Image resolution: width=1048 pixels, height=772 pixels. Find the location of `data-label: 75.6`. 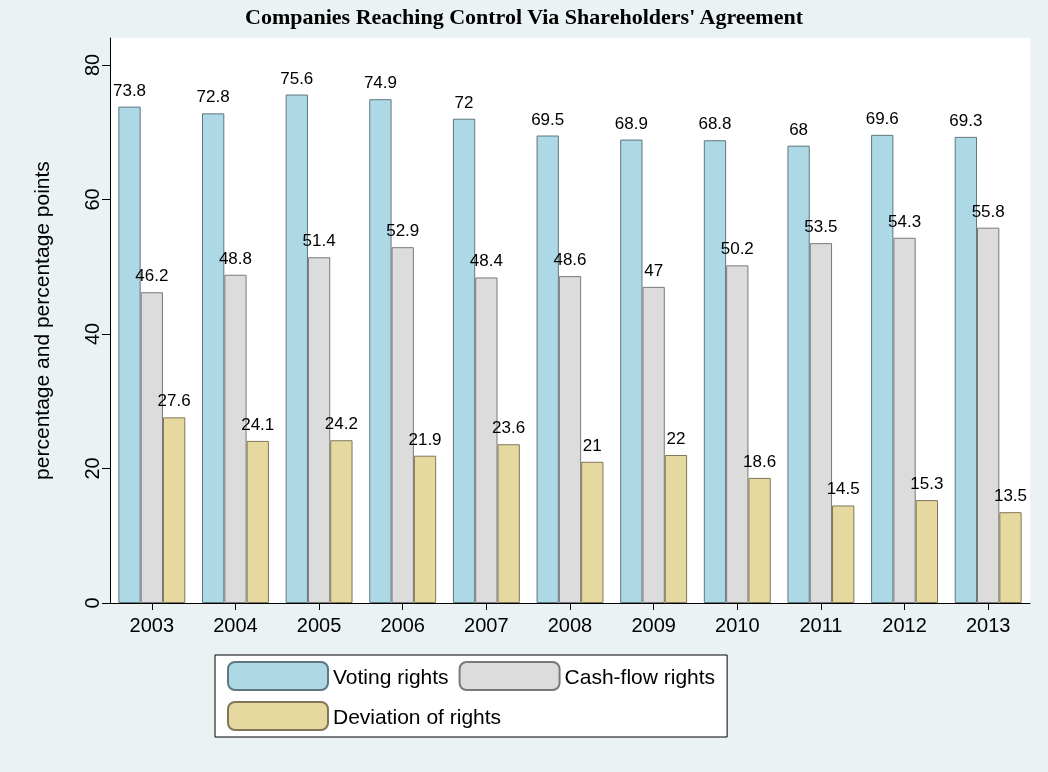

data-label: 75.6 is located at coordinates (297, 78).